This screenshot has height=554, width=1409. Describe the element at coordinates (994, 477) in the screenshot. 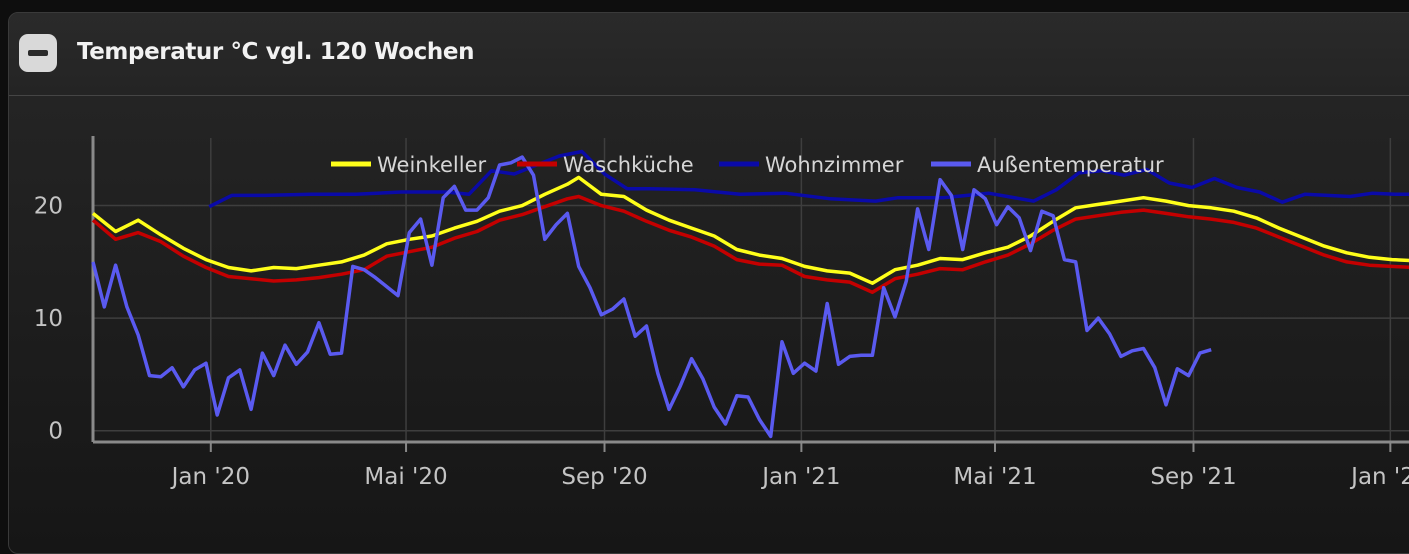

I see `x-tick-label: Mai '21` at that location.